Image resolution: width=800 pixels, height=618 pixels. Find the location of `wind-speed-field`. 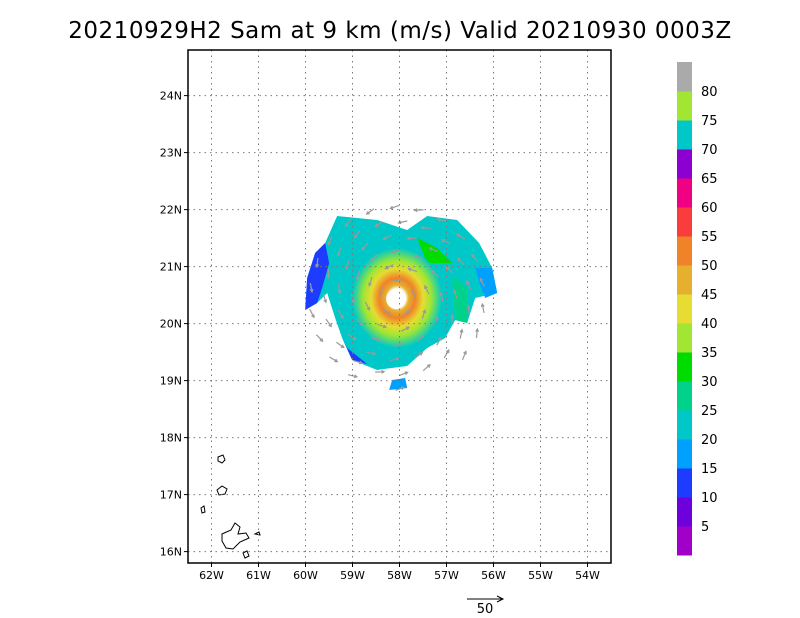

wind-speed-field is located at coordinates (401, 302).